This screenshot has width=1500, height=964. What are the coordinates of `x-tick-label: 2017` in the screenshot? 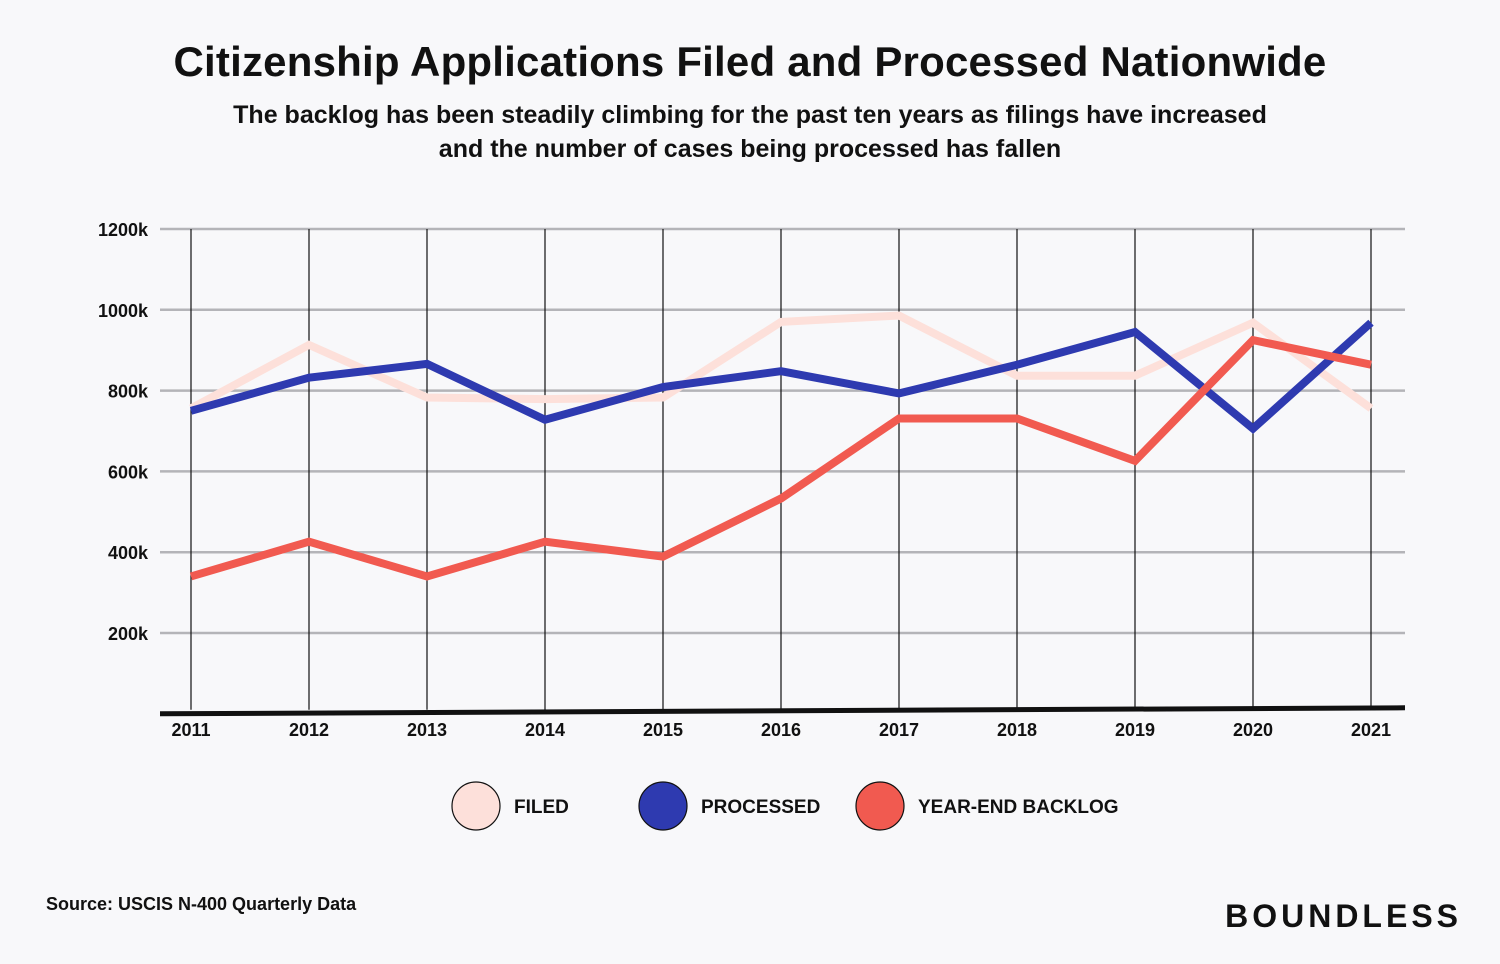 It's located at (899, 730).